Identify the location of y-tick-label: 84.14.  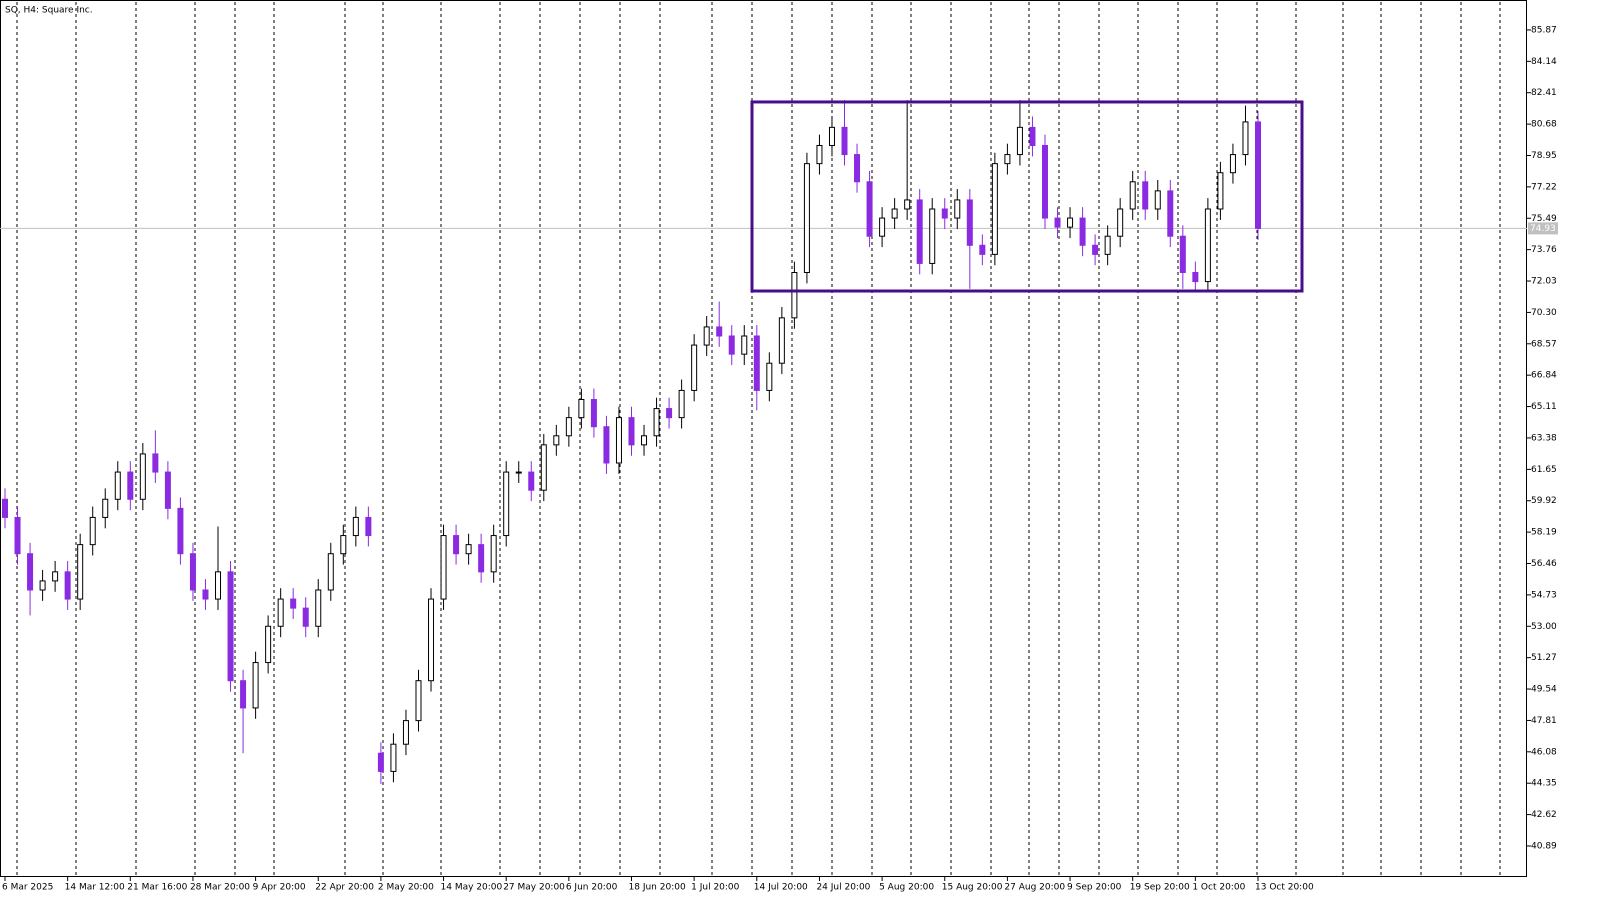
(1544, 62).